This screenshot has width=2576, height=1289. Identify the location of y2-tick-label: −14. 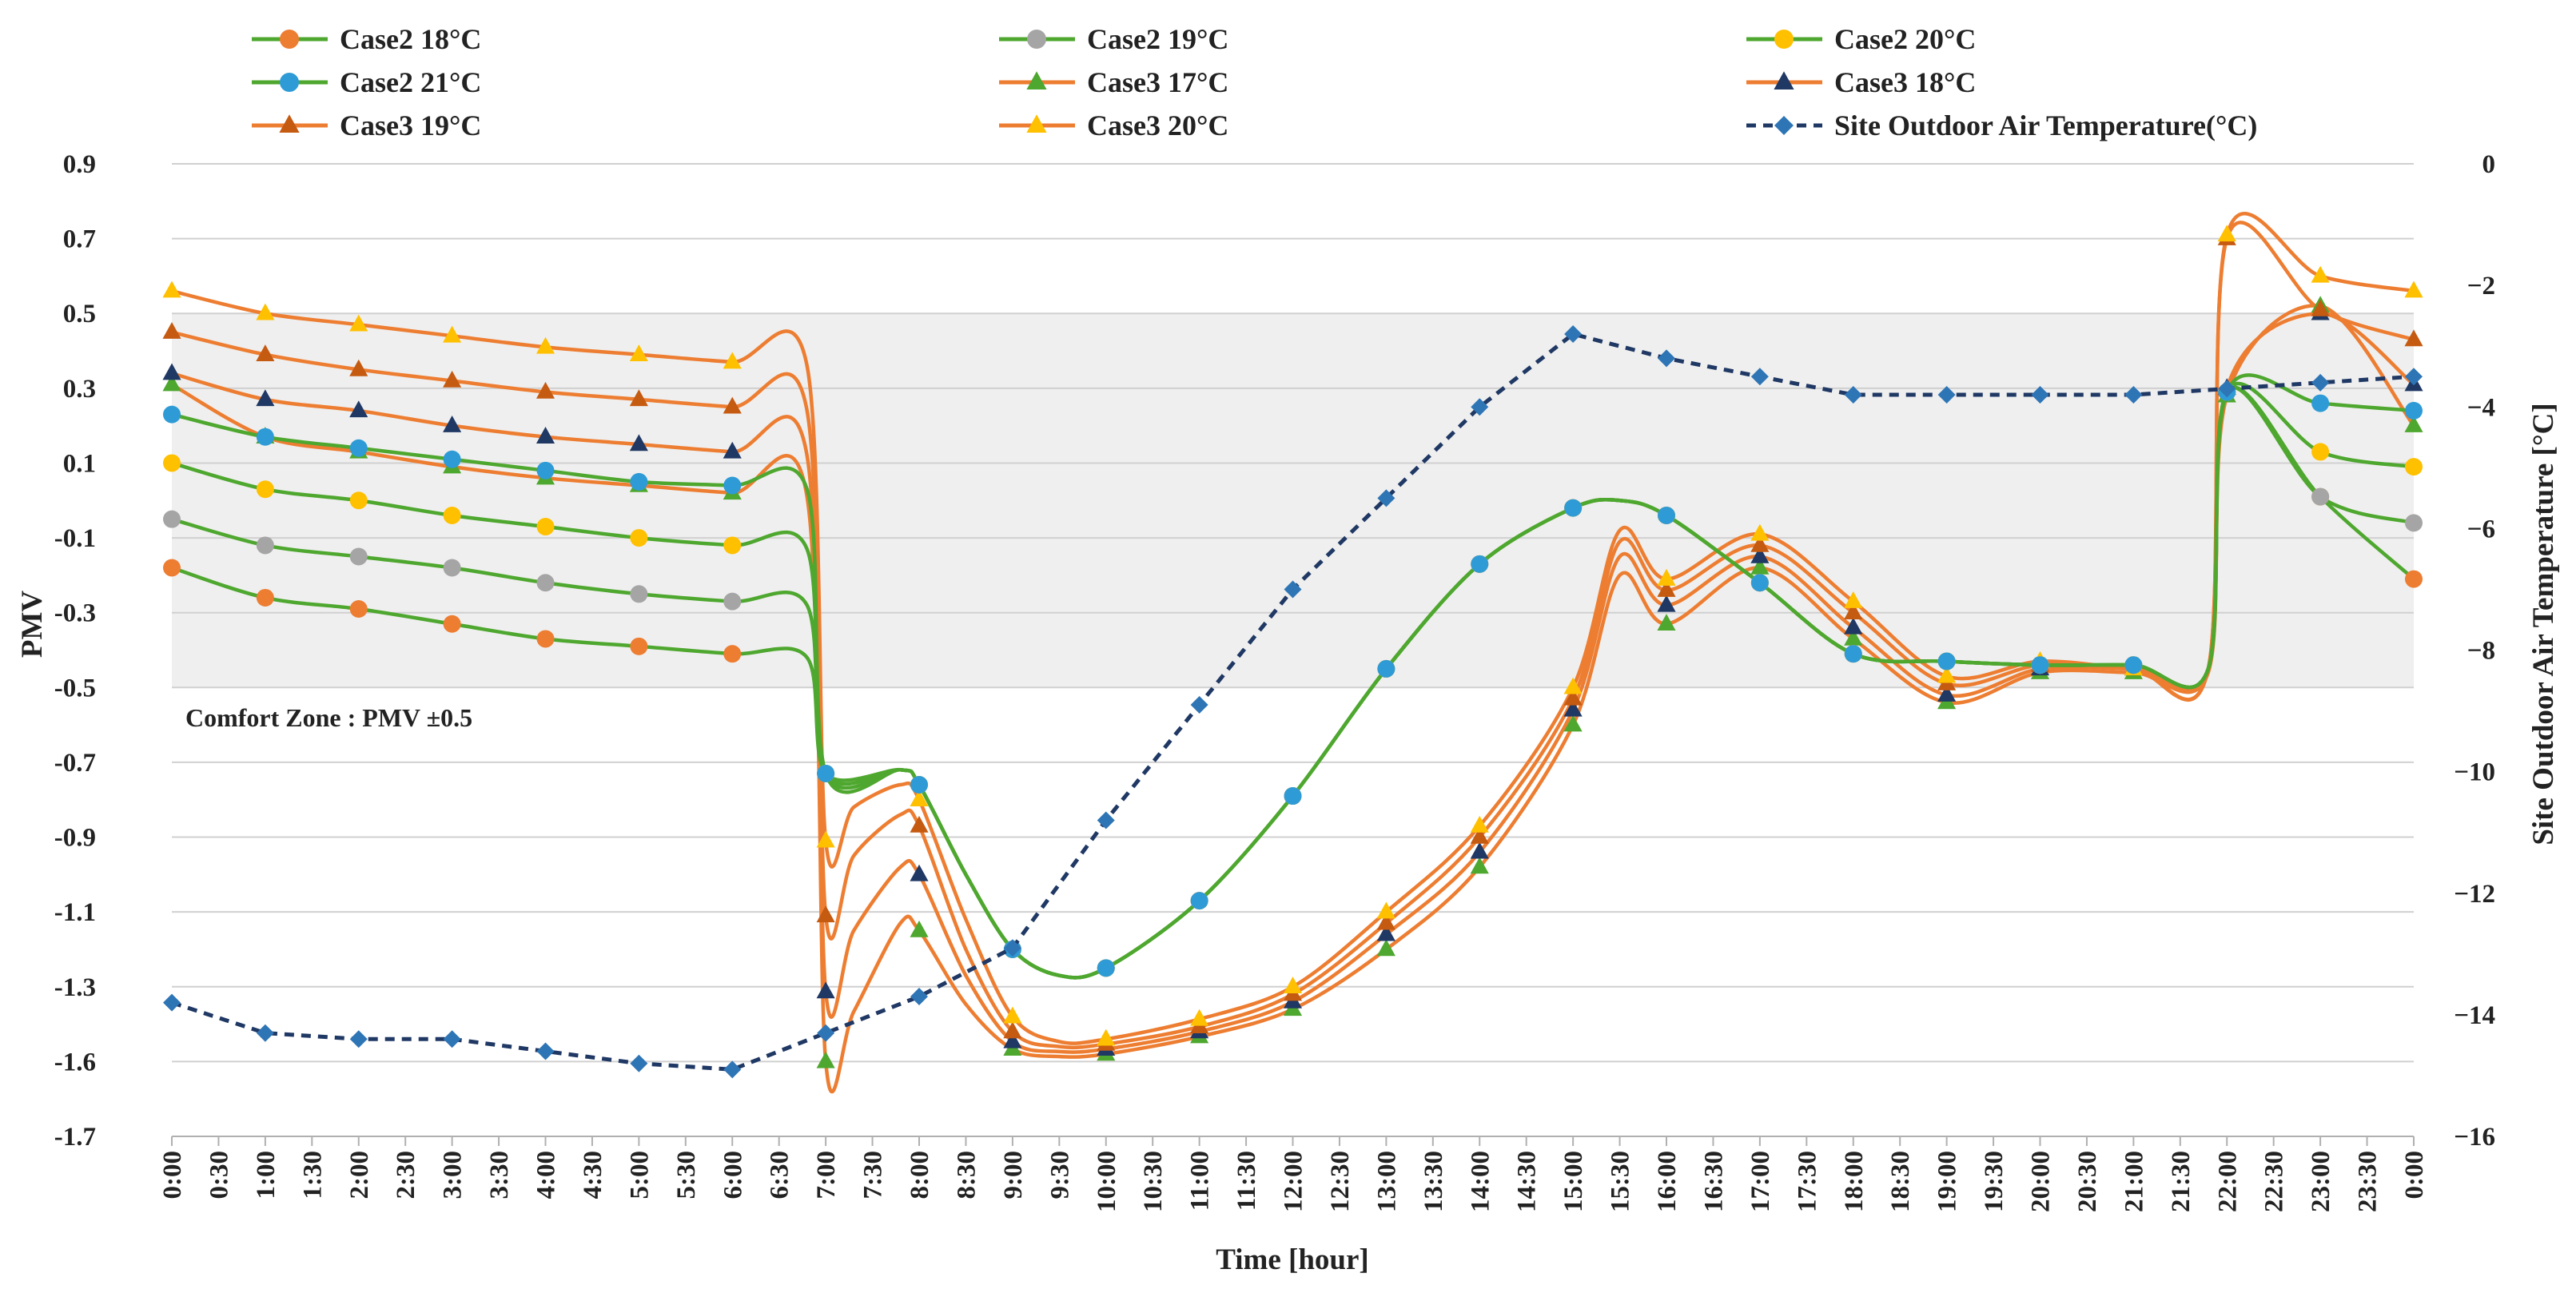
(2474, 1016).